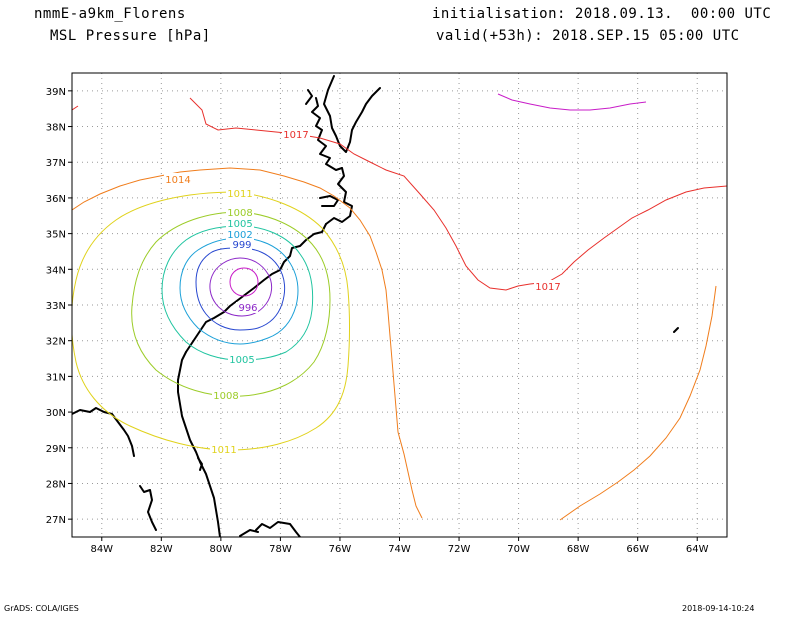 The width and height of the screenshot is (800, 618). Describe the element at coordinates (225, 396) in the screenshot. I see `label-1008-south: 1008` at that location.